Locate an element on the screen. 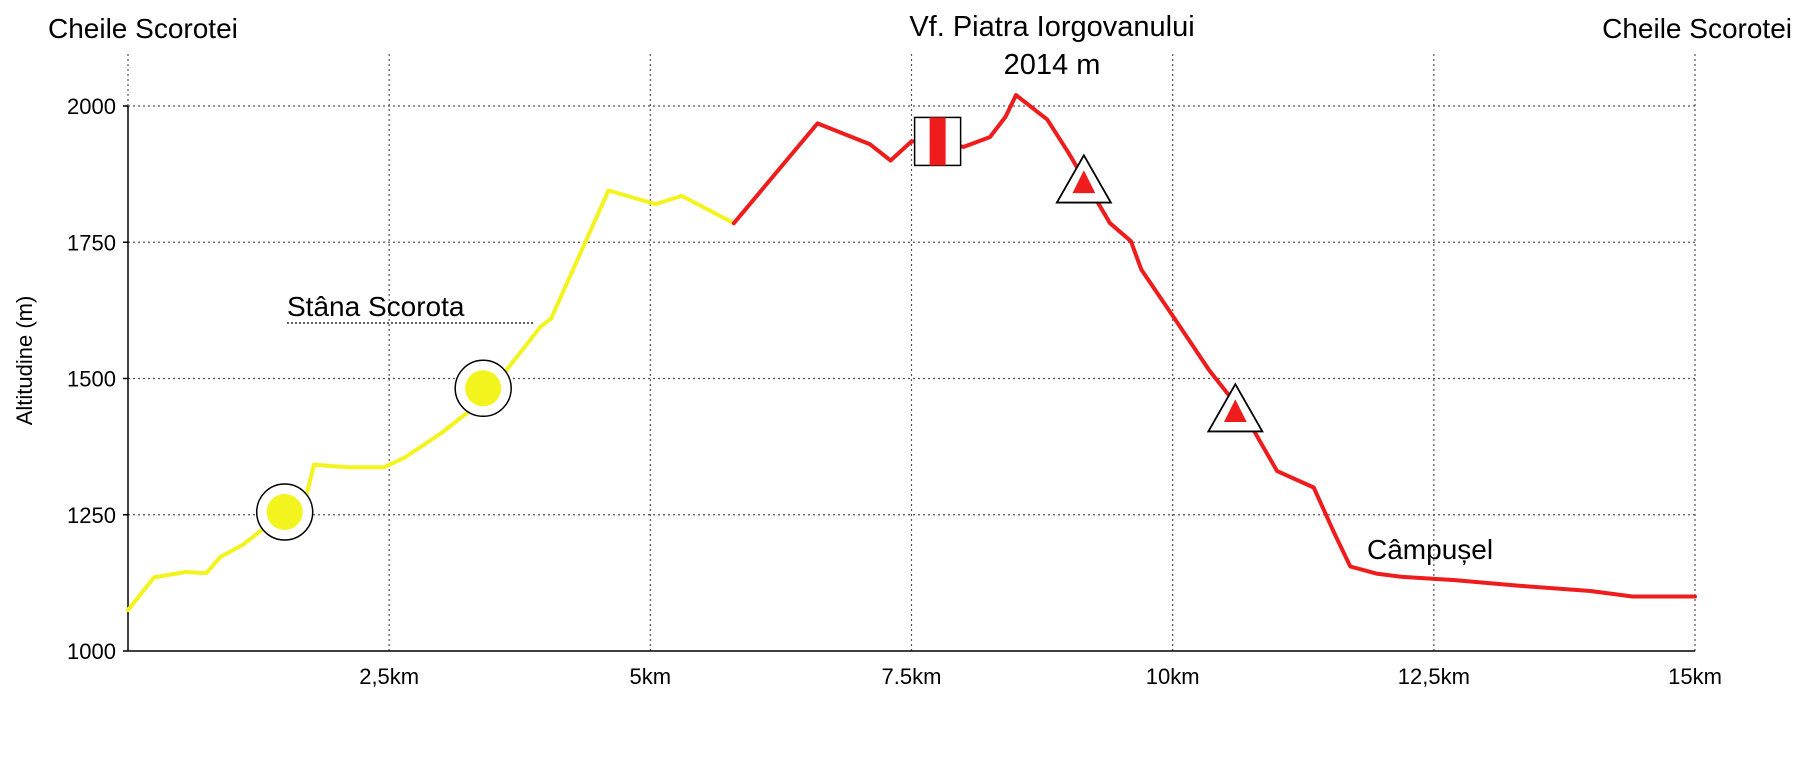 The height and width of the screenshot is (763, 1800). x-tick-label: 7.5km is located at coordinates (912, 676).